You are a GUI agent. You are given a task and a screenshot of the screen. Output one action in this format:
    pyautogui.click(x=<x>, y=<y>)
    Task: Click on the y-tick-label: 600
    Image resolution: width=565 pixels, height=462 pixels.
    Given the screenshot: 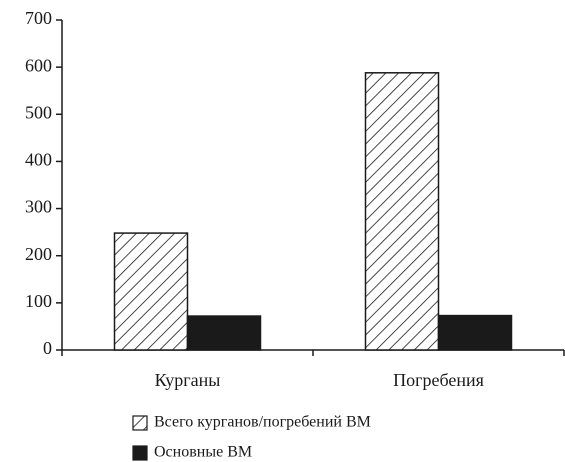 What is the action you would take?
    pyautogui.click(x=38, y=65)
    